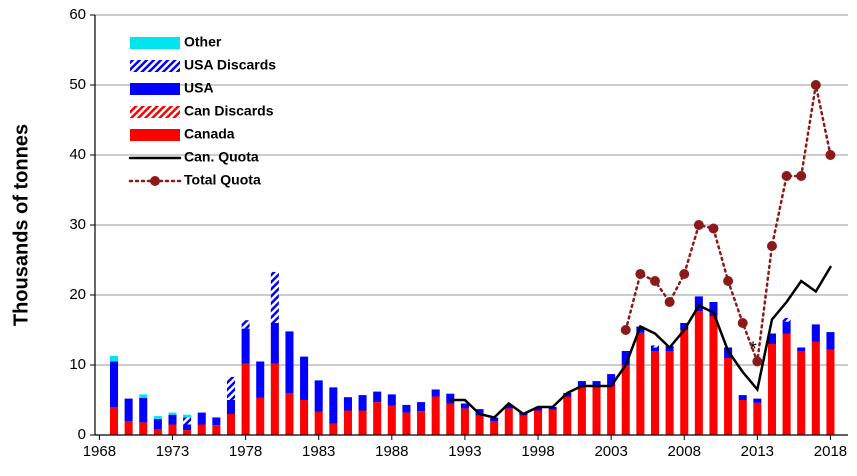 This screenshot has height=476, width=857. Describe the element at coordinates (172, 451) in the screenshot. I see `x-tick-label: 1973` at that location.